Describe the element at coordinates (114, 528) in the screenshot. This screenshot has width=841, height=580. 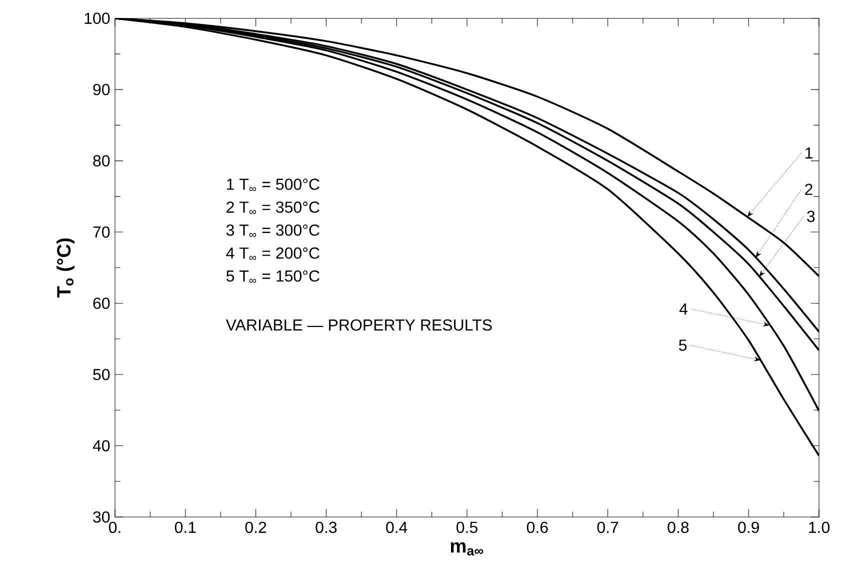
I see `x-tick-label: 0.` at that location.